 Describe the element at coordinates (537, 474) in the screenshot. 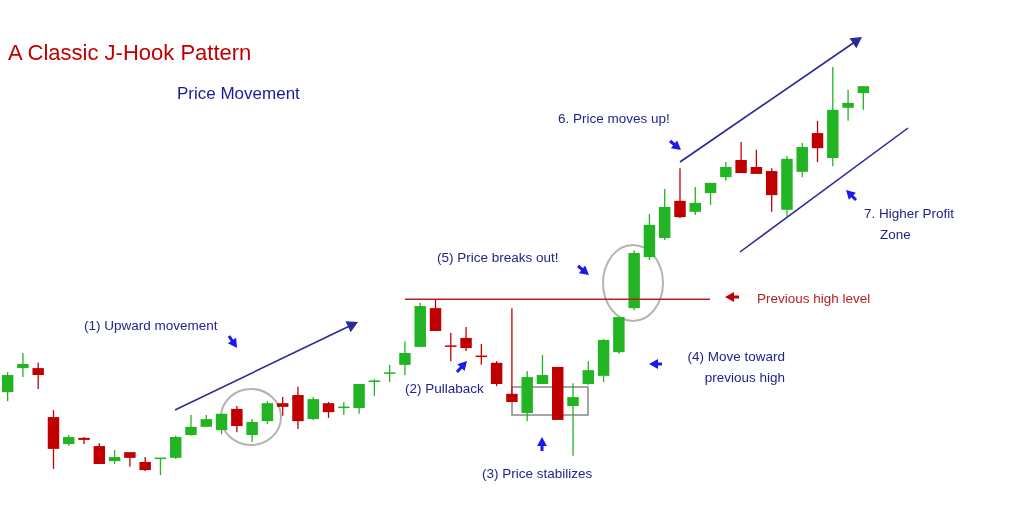

I see `annotation: (3) Price stabilizes` at that location.